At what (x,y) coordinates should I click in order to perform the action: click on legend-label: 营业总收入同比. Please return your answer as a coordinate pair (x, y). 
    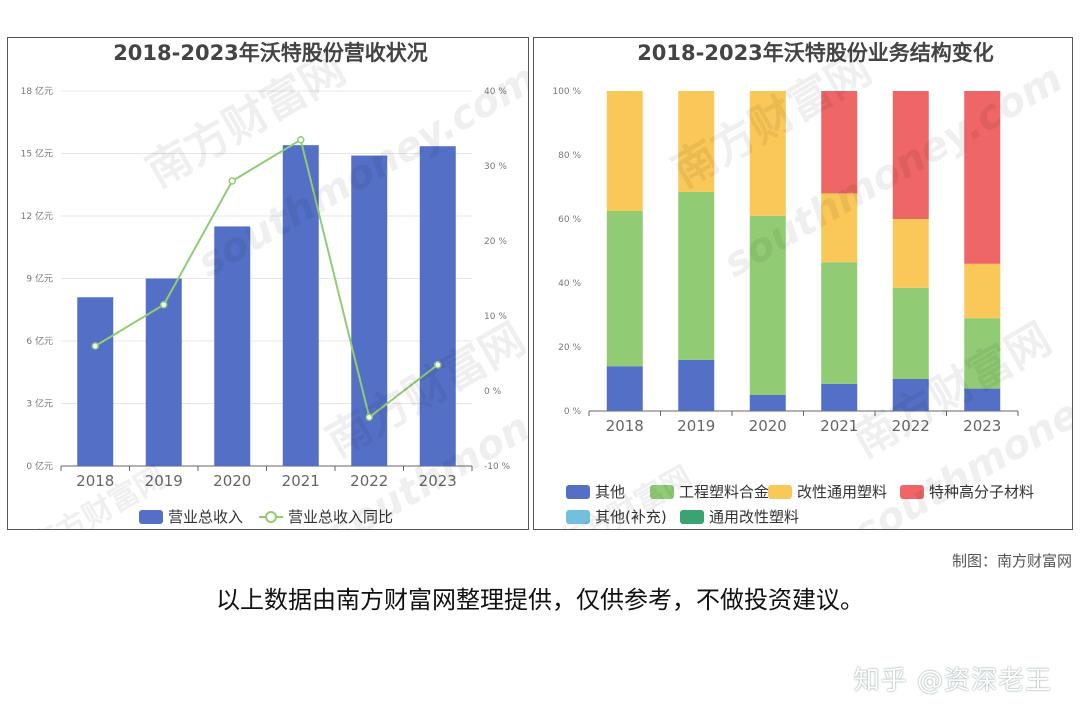
    Looking at the image, I should click on (340, 517).